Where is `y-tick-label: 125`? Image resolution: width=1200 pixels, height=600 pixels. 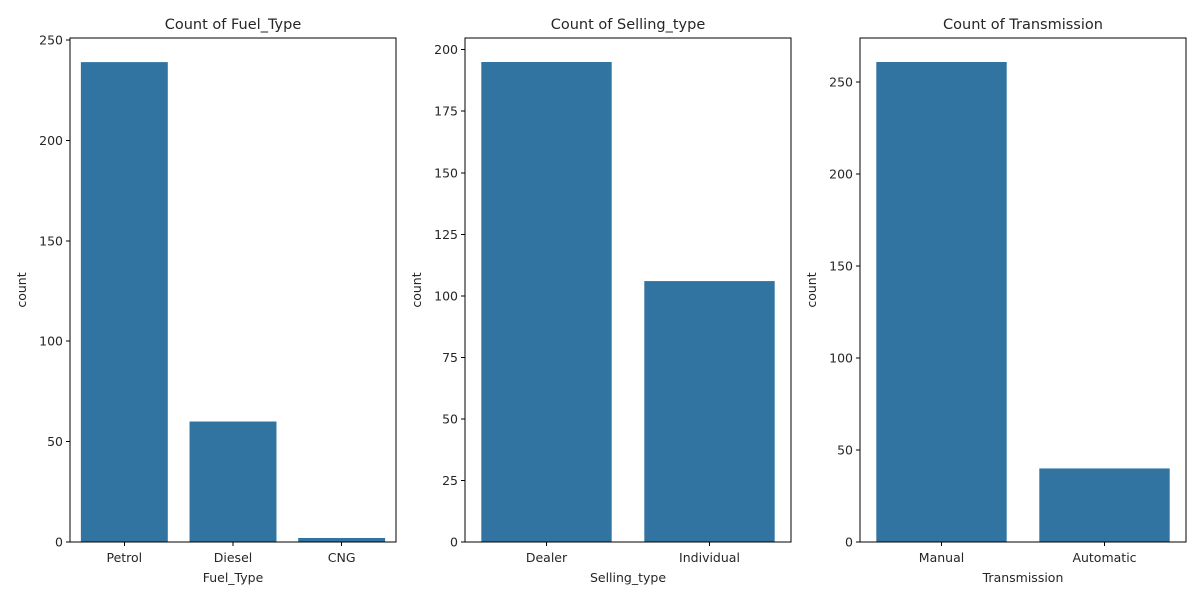 y-tick-label: 125 is located at coordinates (446, 234).